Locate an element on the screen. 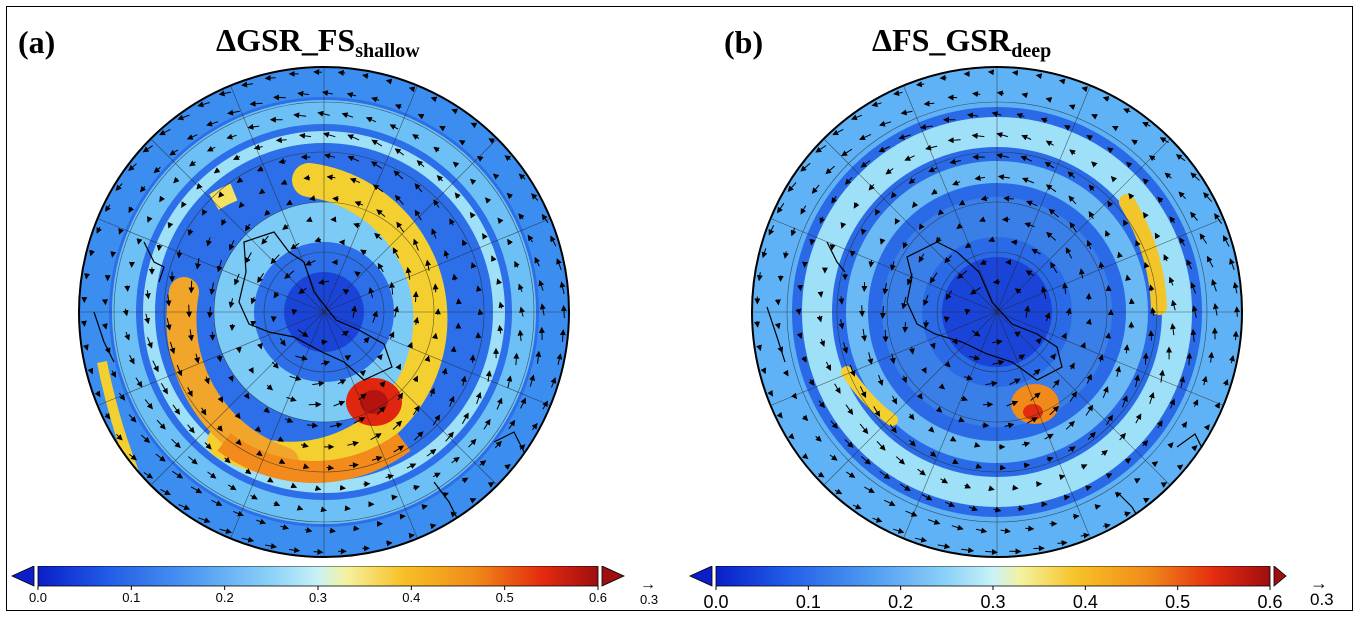 The height and width of the screenshot is (617, 1359). colorbar-tick-label: 0.4 is located at coordinates (411, 597).